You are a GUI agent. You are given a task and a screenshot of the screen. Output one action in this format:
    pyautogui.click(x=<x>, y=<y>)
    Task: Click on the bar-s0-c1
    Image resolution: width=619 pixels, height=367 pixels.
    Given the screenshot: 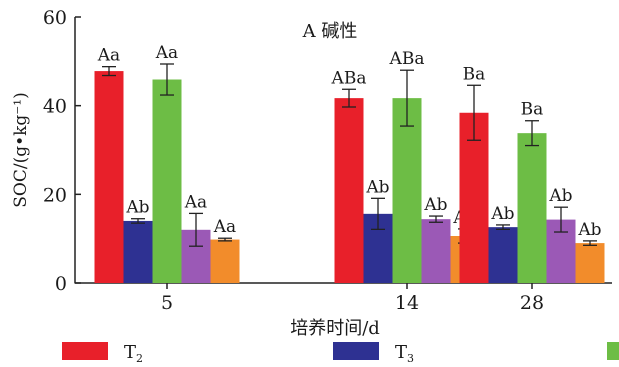 What is the action you would take?
    pyautogui.click(x=349, y=190)
    